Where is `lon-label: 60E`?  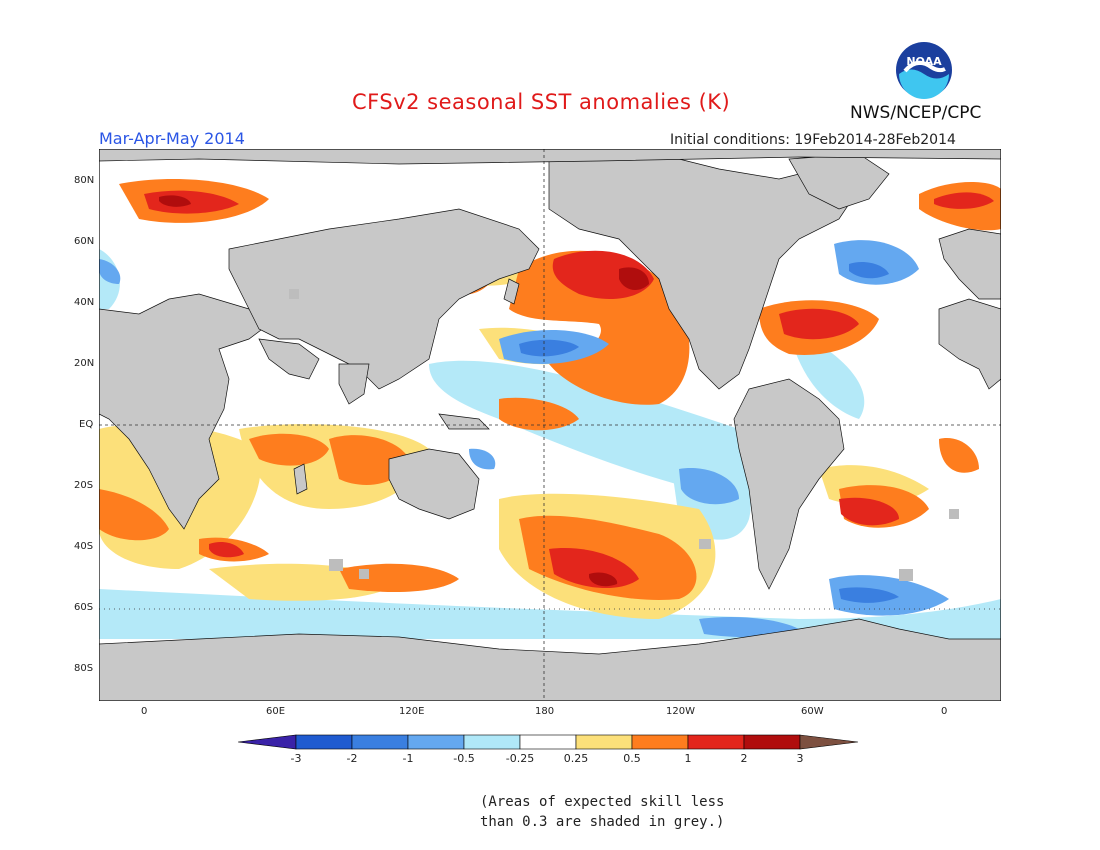 lon-label: 60E is located at coordinates (276, 711).